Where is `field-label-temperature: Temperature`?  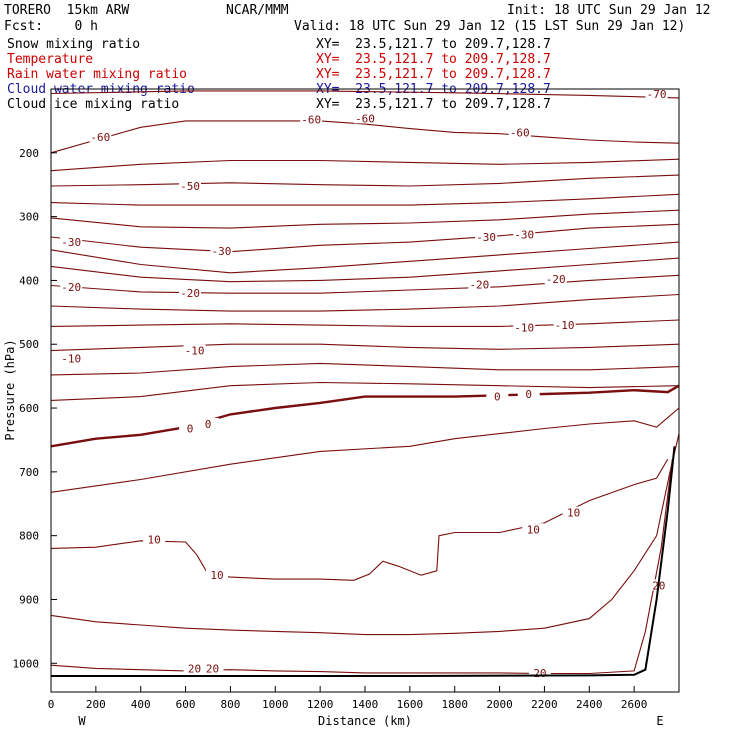 field-label-temperature: Temperature is located at coordinates (50, 59).